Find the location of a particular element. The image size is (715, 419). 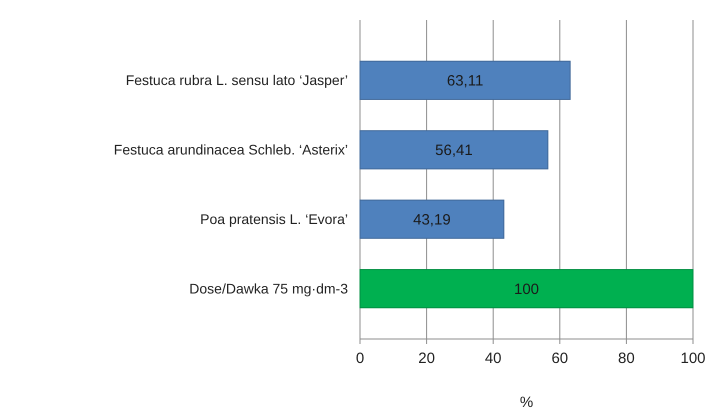

data-label: 100 is located at coordinates (527, 289).